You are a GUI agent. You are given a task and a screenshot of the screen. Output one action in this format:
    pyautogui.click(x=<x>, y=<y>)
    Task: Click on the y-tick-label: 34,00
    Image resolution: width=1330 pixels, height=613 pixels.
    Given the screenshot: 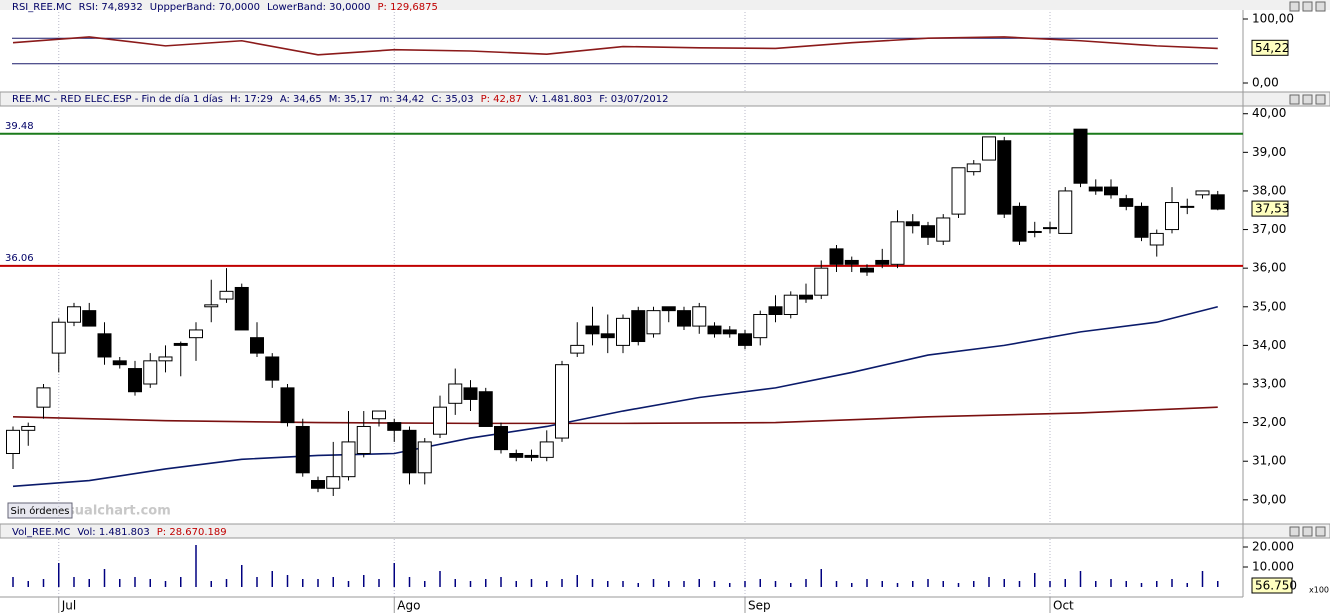 What is the action you would take?
    pyautogui.click(x=1269, y=345)
    